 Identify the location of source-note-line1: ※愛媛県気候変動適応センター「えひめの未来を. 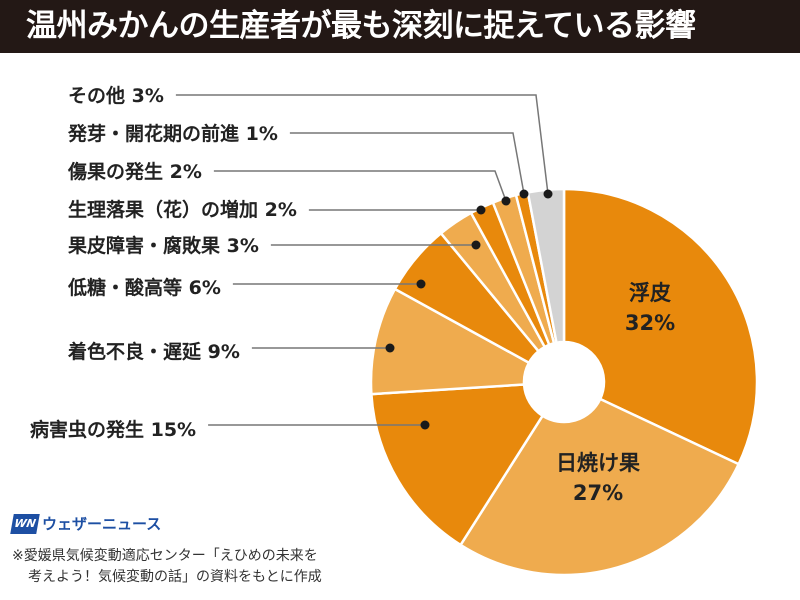
(165, 556).